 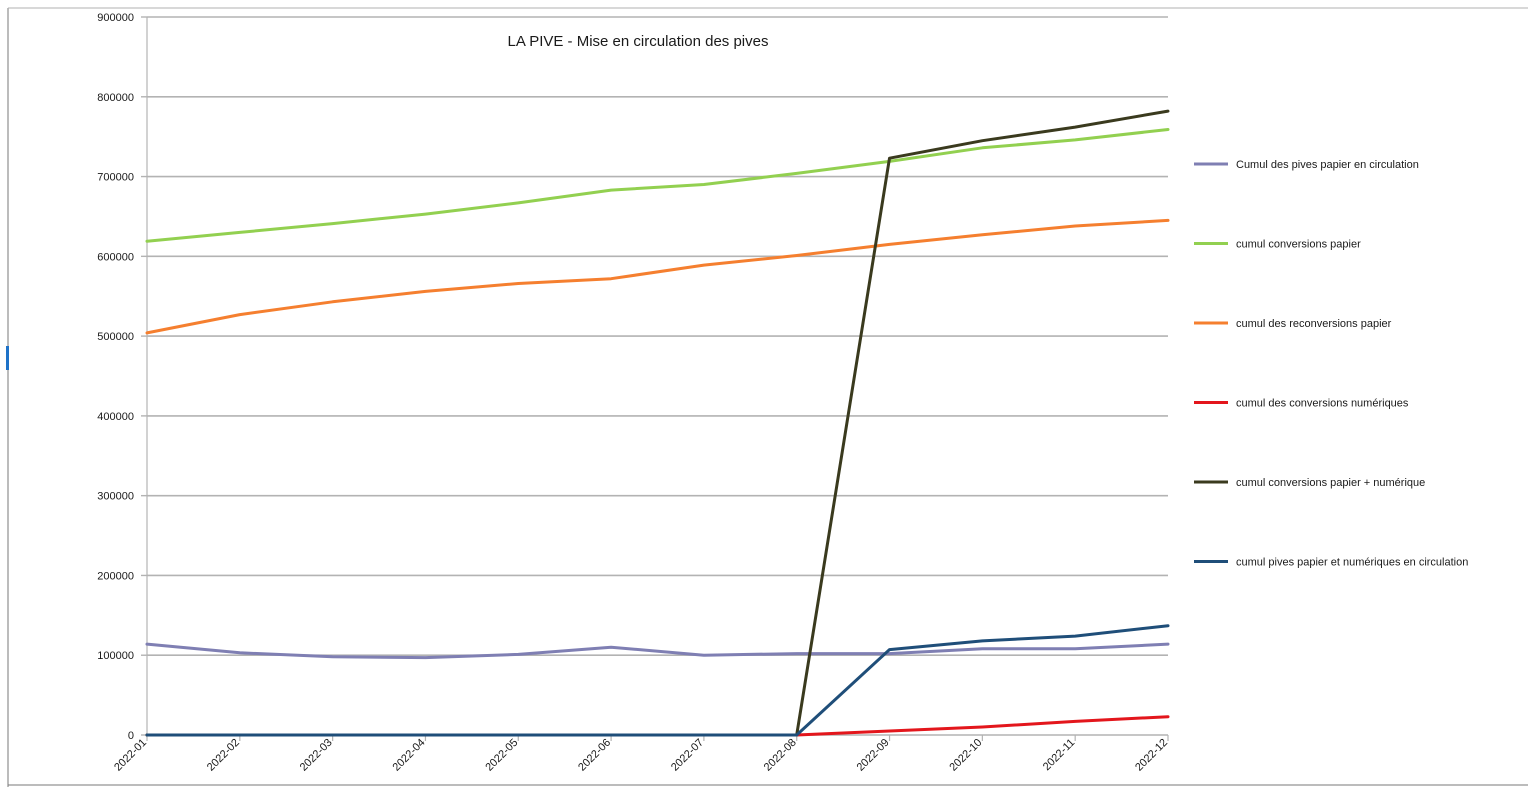 What do you see at coordinates (1330, 483) in the screenshot?
I see `legend-label: cumul conversions papier + numérique` at bounding box center [1330, 483].